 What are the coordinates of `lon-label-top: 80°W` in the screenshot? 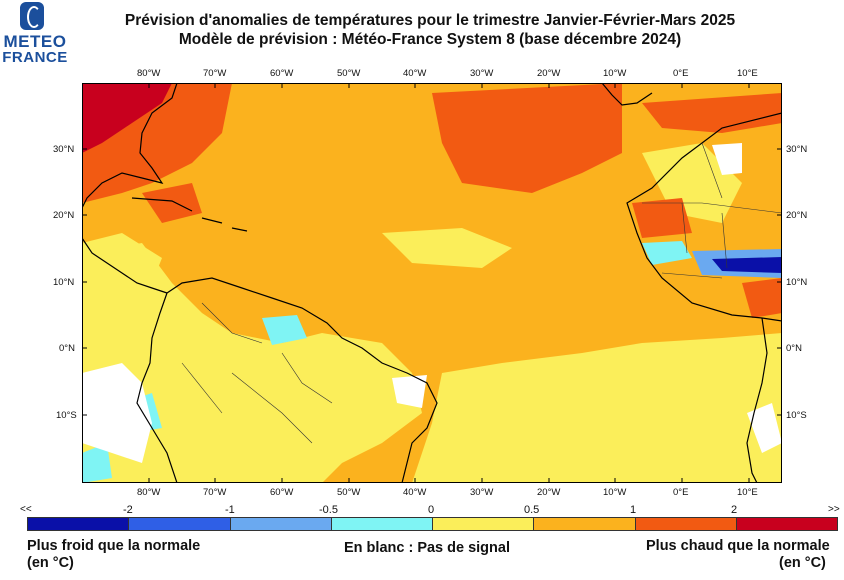 It's located at (149, 73).